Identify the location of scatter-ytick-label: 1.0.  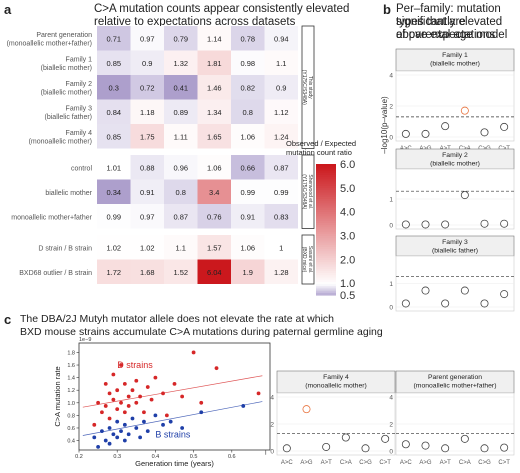
(71, 404).